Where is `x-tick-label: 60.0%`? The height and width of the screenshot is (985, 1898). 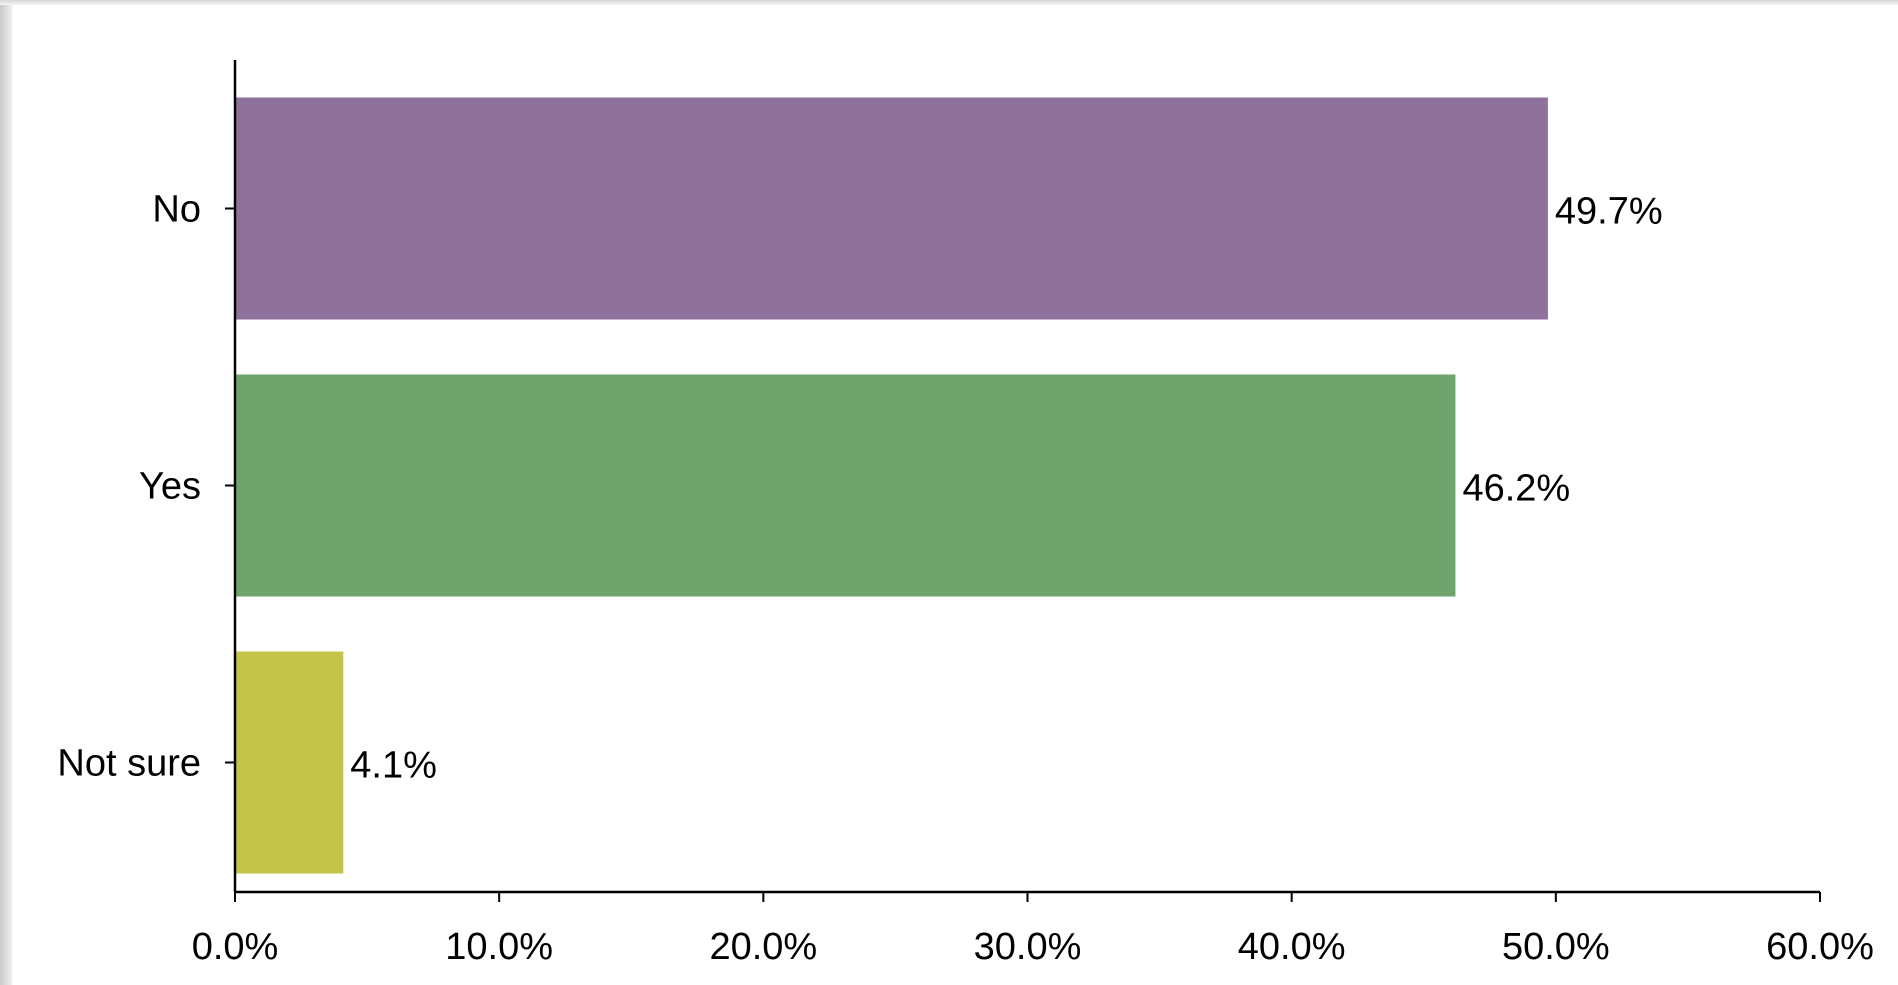 x-tick-label: 60.0% is located at coordinates (1820, 947).